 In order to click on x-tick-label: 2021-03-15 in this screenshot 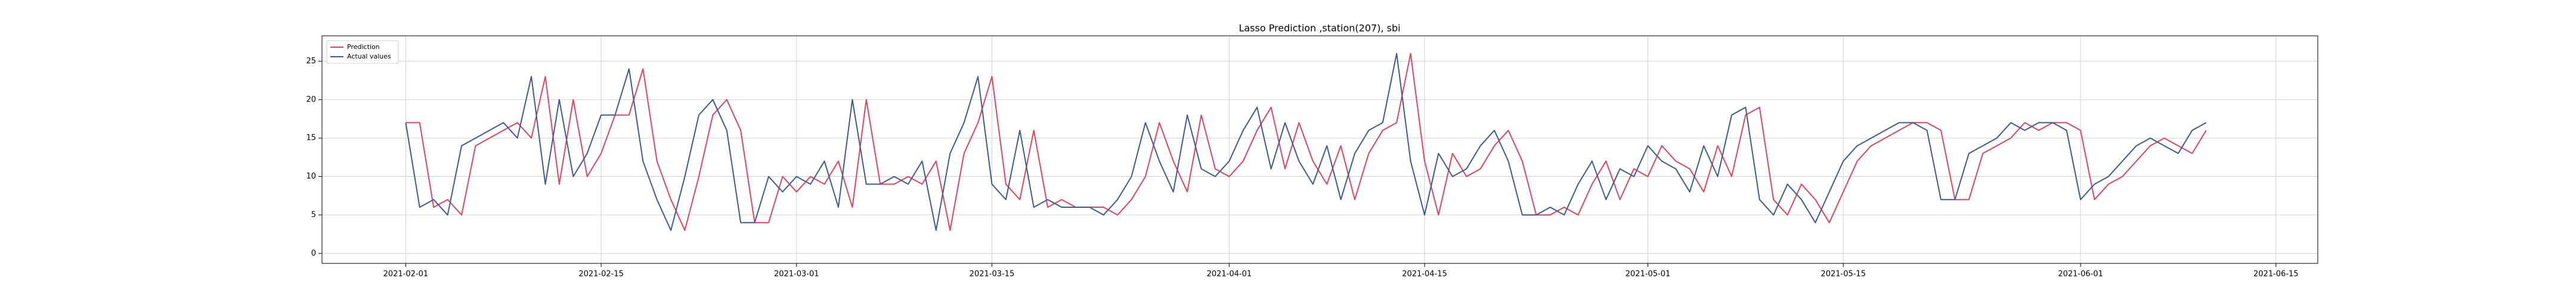, I will do `click(993, 274)`.